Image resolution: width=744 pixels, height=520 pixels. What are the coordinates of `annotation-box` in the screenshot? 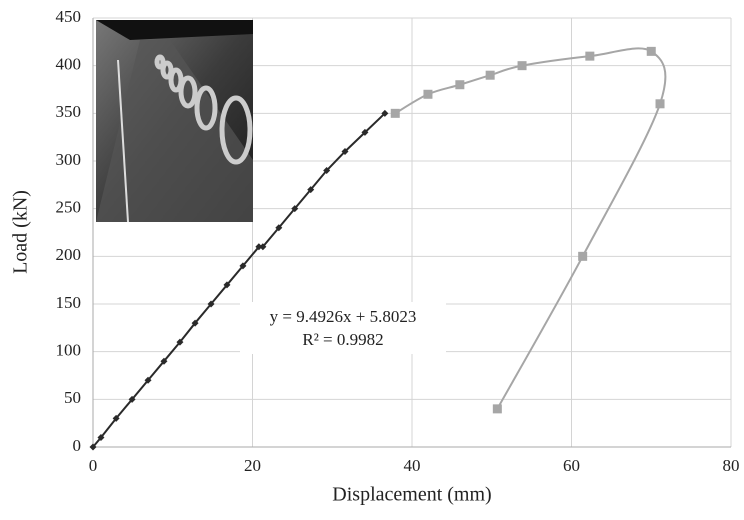 It's located at (343, 328).